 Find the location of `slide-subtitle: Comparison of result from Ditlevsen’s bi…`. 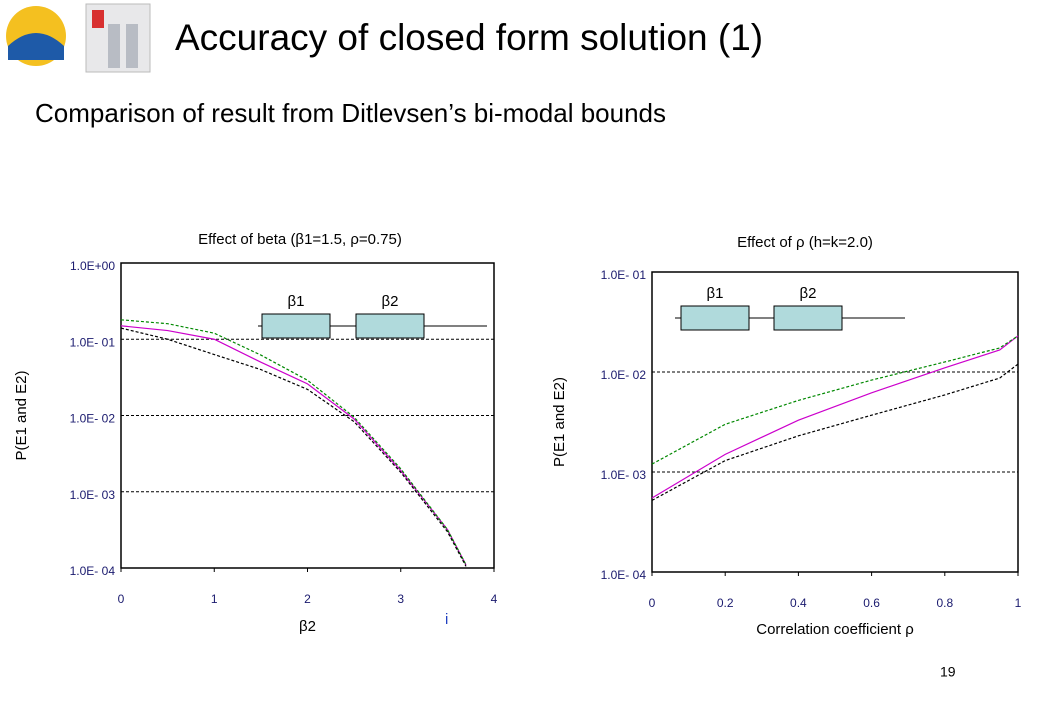

slide-subtitle: Comparison of result from Ditlevsen’s bi… is located at coordinates (350, 113).